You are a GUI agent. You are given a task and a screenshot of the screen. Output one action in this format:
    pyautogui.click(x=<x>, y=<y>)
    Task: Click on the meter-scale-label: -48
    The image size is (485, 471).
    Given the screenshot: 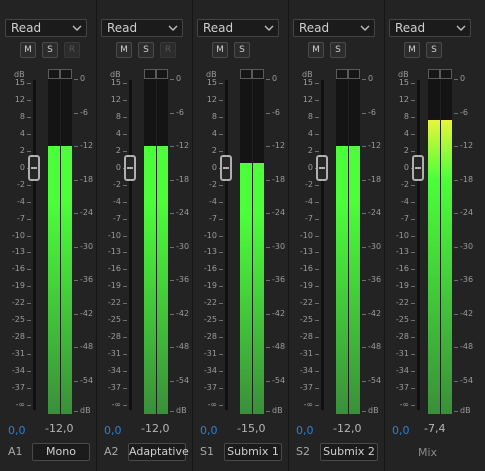 What is the action you would take?
    pyautogui.click(x=279, y=346)
    